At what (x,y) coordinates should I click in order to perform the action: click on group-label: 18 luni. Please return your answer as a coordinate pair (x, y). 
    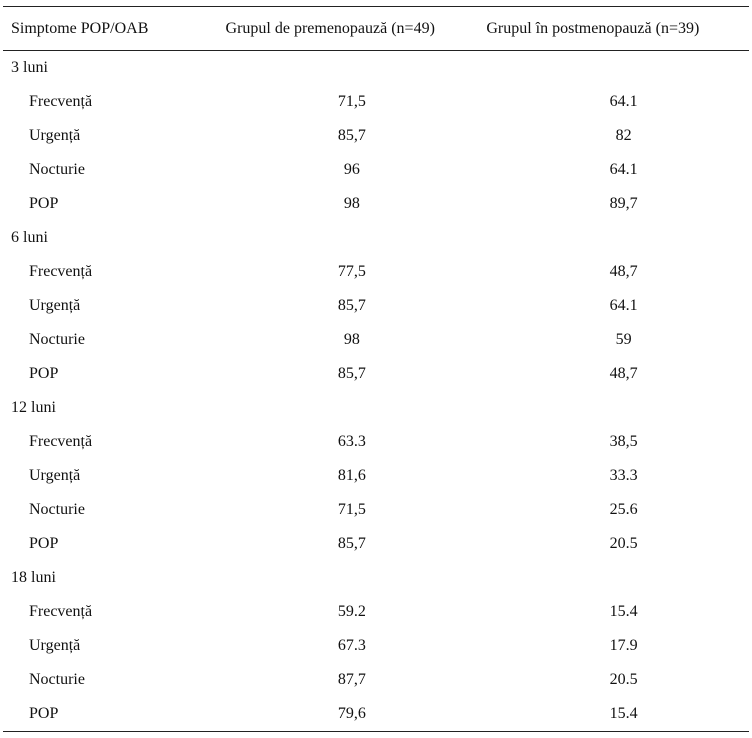
    Looking at the image, I should click on (33, 577).